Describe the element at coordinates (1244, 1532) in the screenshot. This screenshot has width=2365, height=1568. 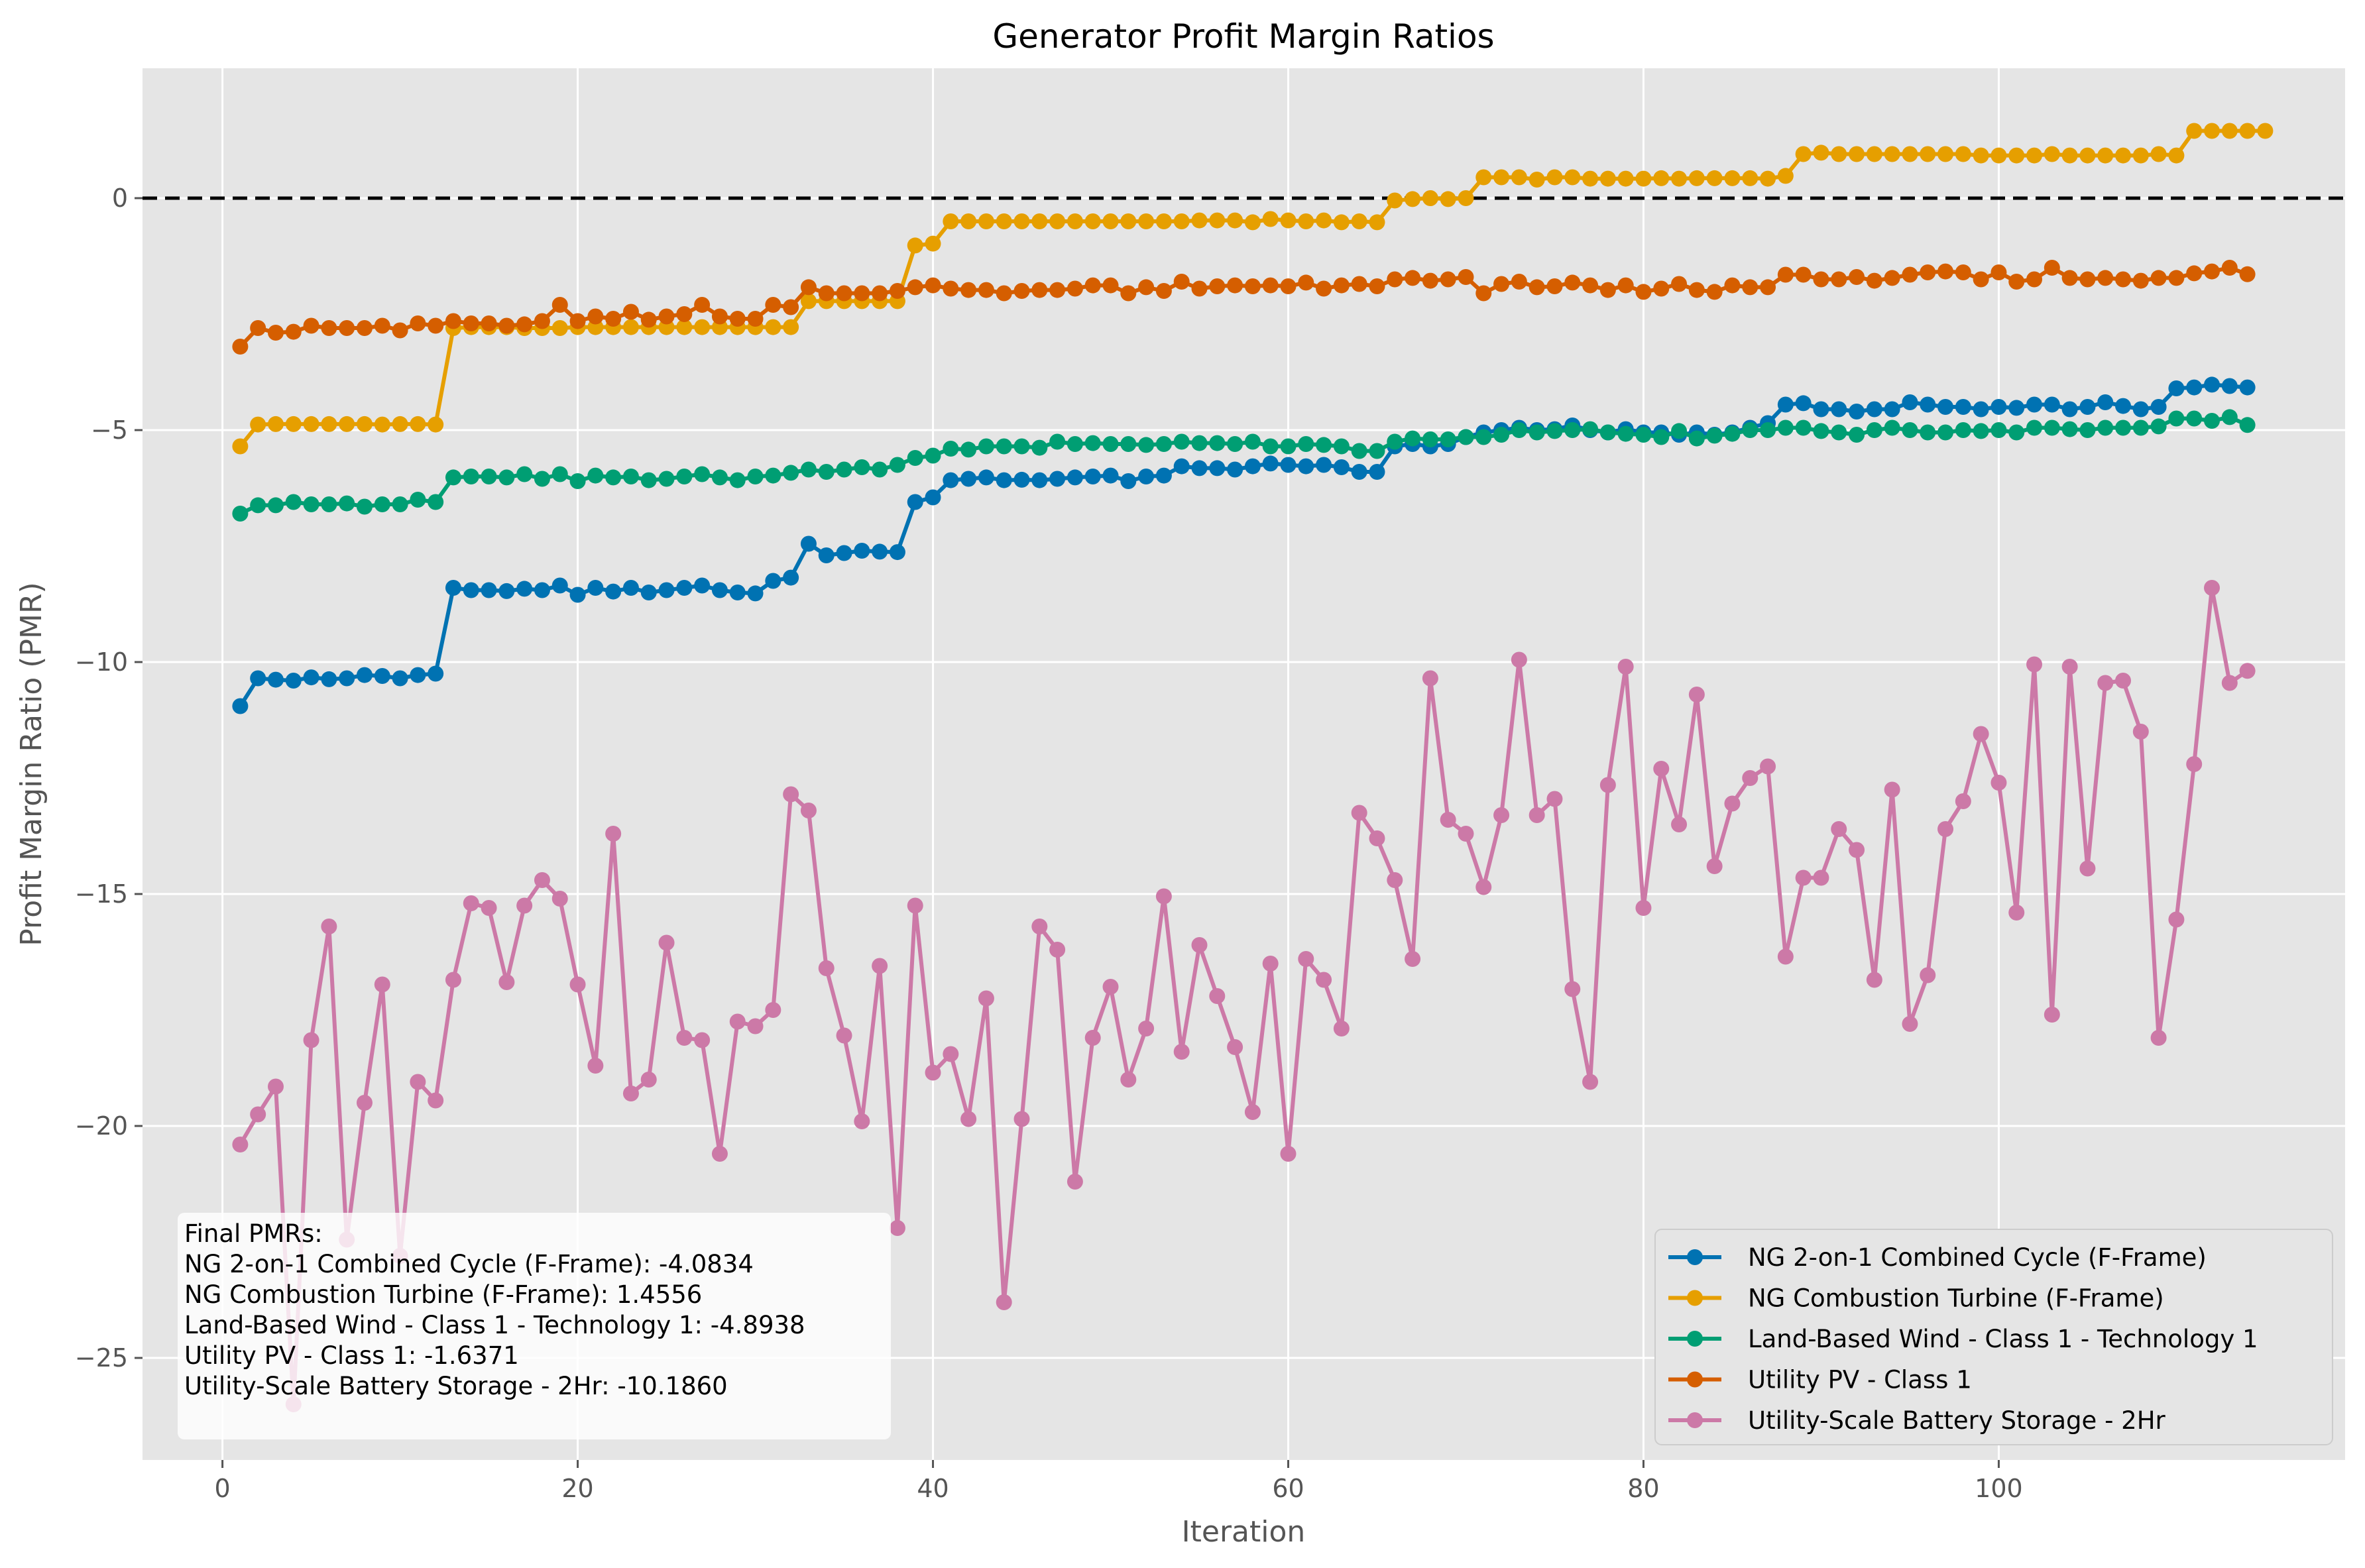
I see `x-axis-label: Iteration` at that location.